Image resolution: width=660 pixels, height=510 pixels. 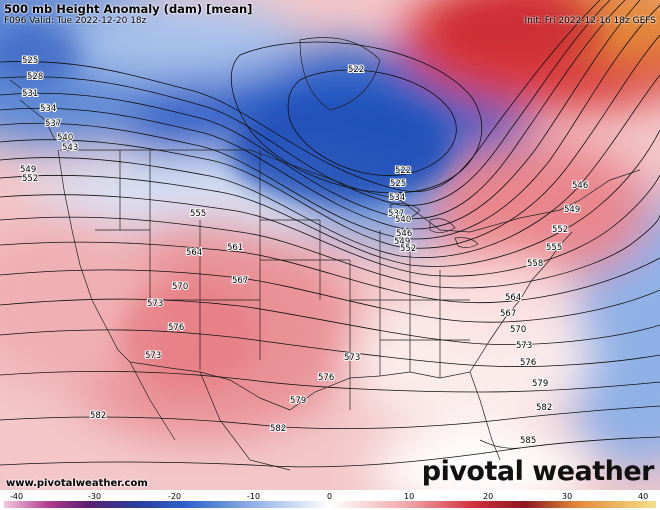 What do you see at coordinates (16, 496) in the screenshot?
I see `colorbar-tick: -40` at bounding box center [16, 496].